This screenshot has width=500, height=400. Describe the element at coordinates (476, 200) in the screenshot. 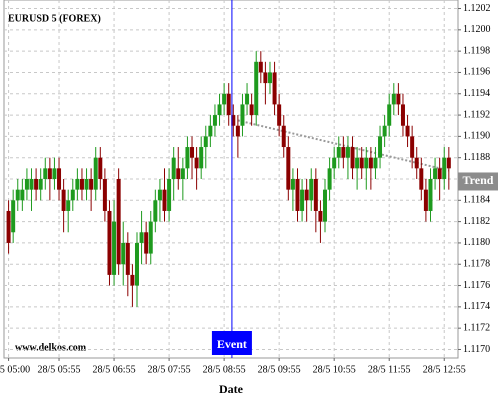

I see `y-tick-label: 1.1184` at that location.